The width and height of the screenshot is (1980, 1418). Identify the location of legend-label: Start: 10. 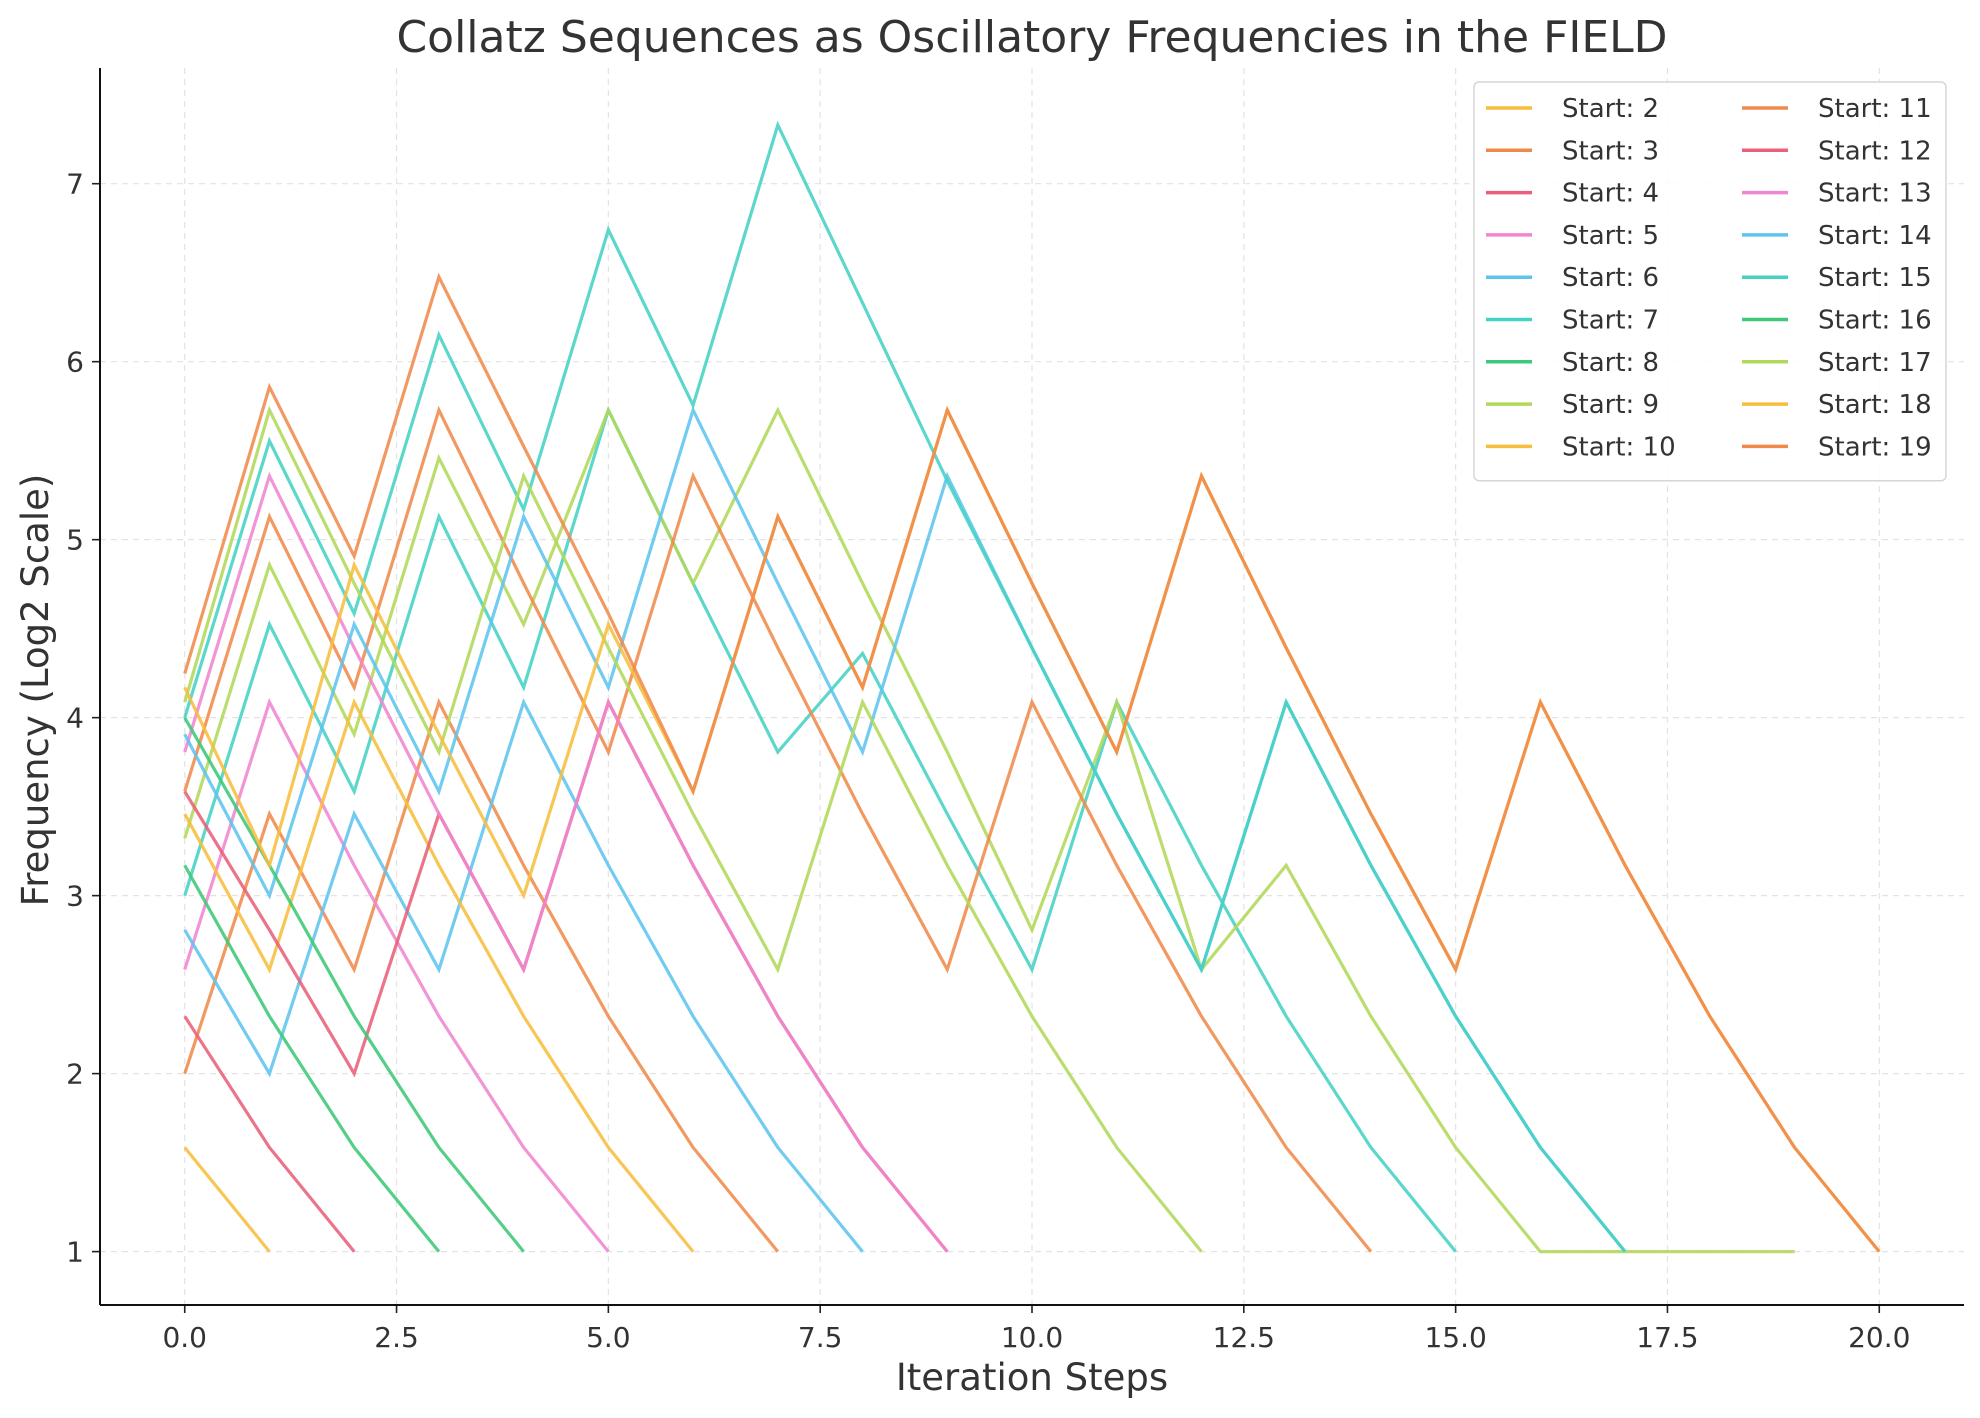
(1619, 447).